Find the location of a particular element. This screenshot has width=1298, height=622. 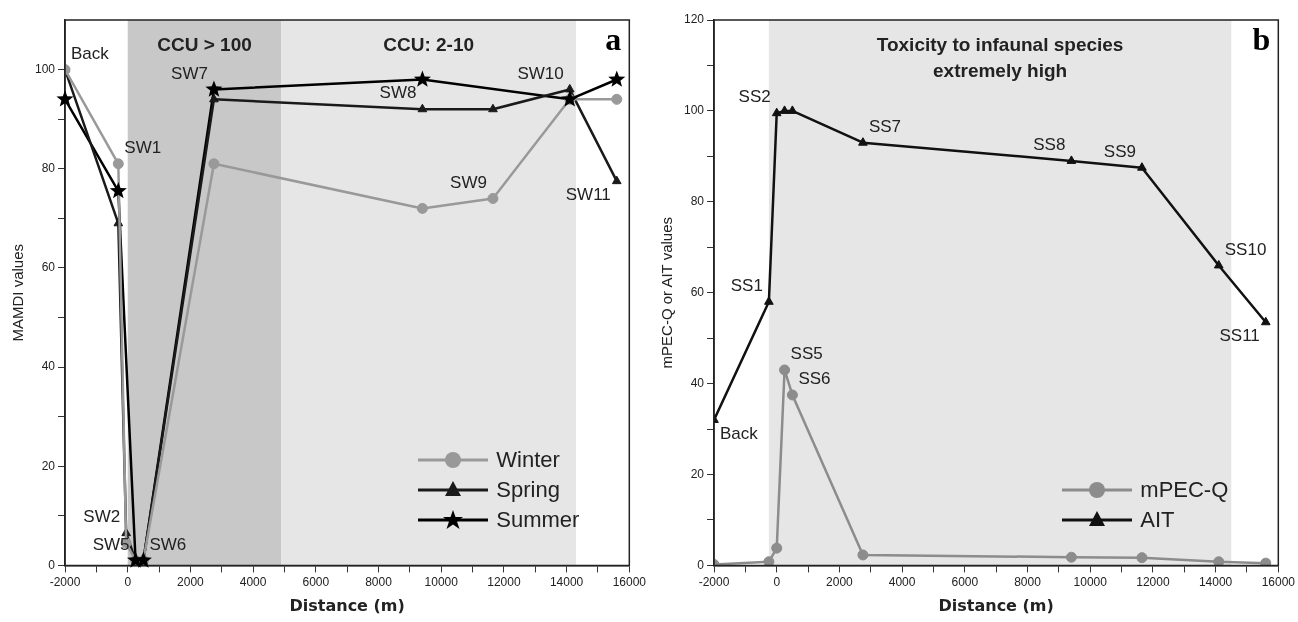

annotation: SW2 is located at coordinates (102, 517).